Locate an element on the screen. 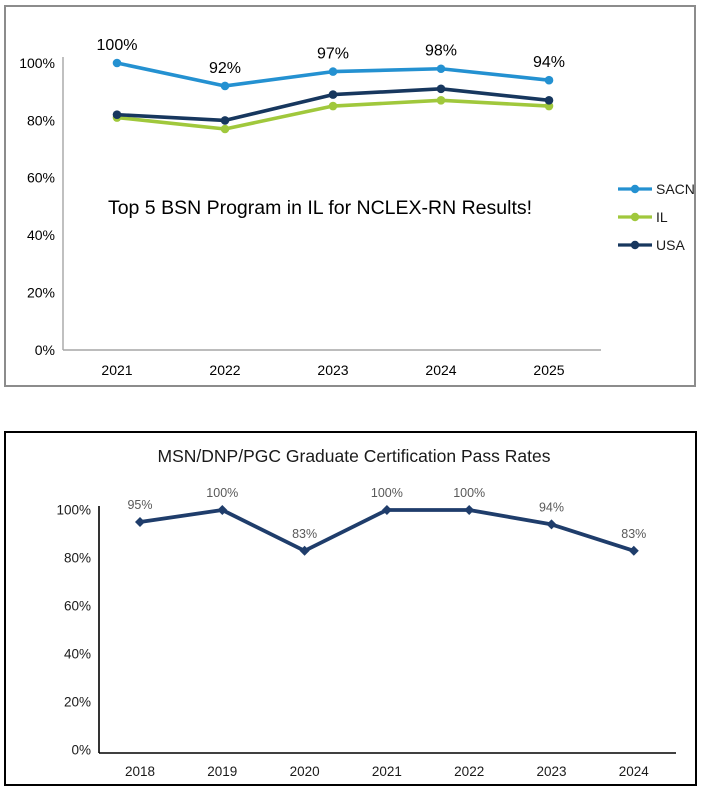 Image resolution: width=701 pixels, height=790 pixels. legend-label: SACN is located at coordinates (675, 189).